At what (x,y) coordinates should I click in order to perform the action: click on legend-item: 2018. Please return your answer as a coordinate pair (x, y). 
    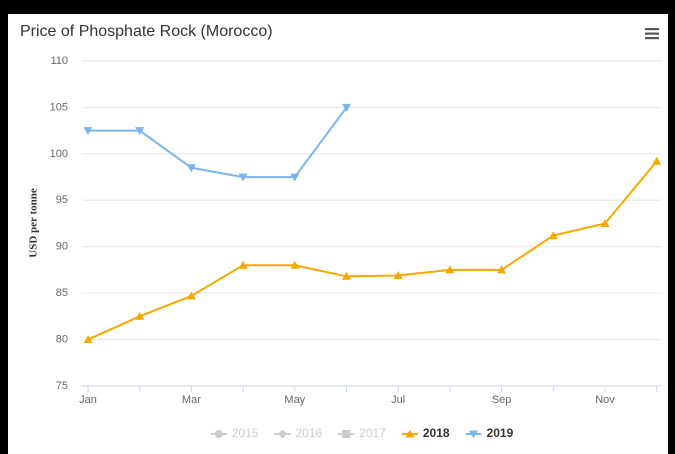
    Looking at the image, I should click on (425, 433).